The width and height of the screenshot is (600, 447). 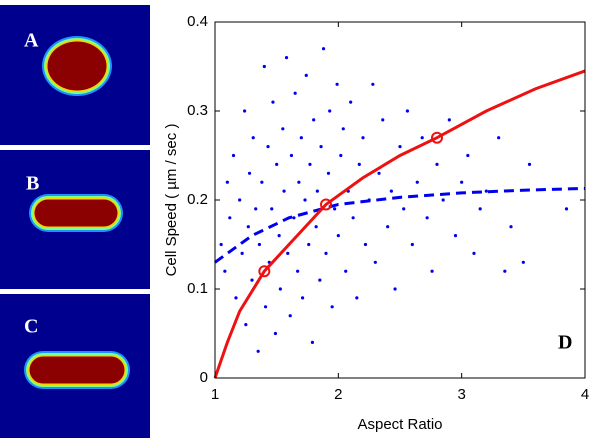 What do you see at coordinates (585, 394) in the screenshot?
I see `x-tick-label: 4` at bounding box center [585, 394].